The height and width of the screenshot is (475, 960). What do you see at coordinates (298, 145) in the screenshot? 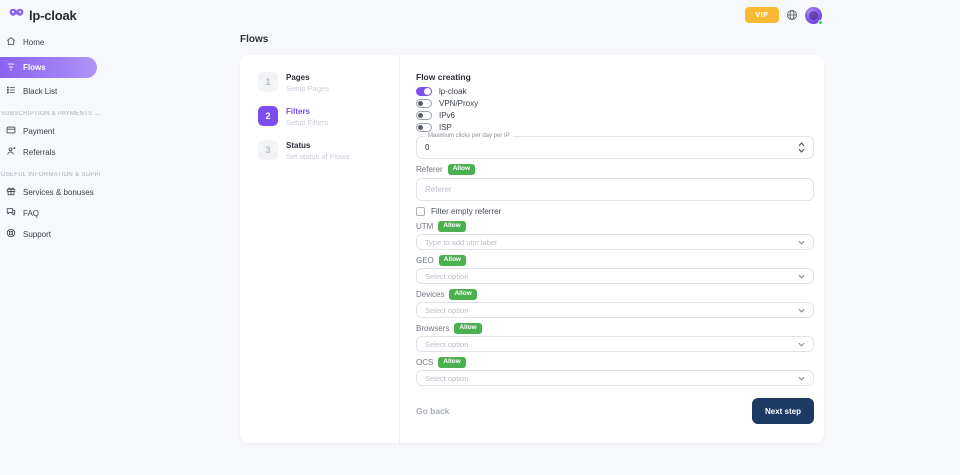
I see `step-title: Status` at bounding box center [298, 145].